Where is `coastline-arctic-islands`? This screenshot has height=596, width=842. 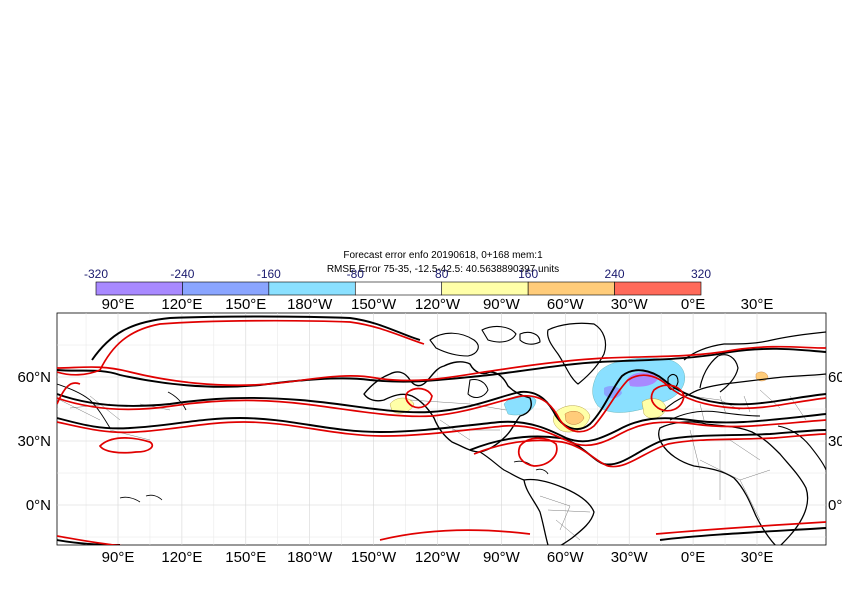 coastline-arctic-islands is located at coordinates (485, 341).